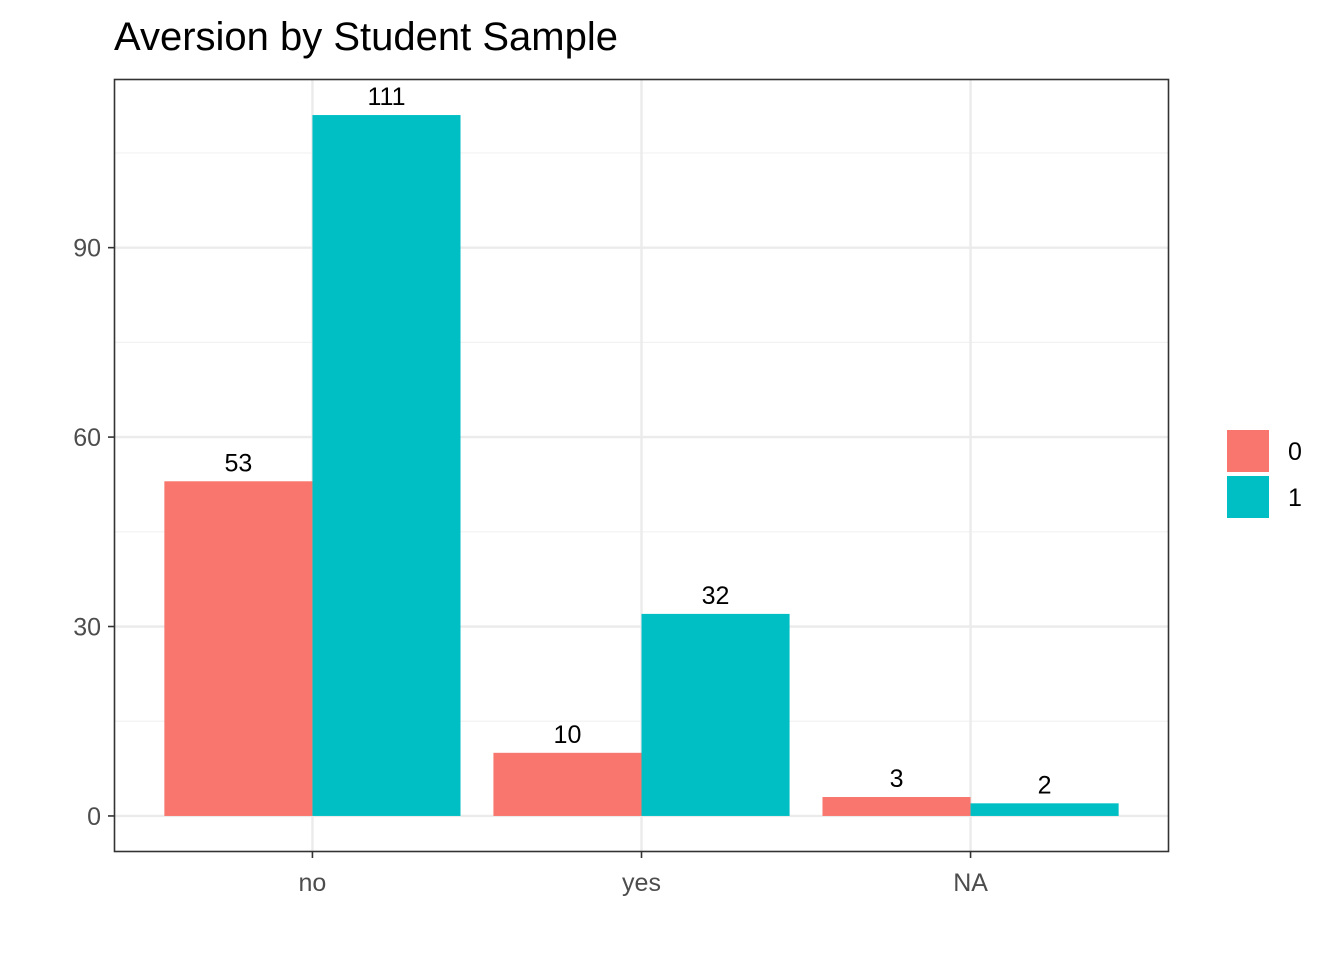 The image size is (1344, 965). Describe the element at coordinates (366, 37) in the screenshot. I see `chart-title: Aversion by Student Sample` at that location.